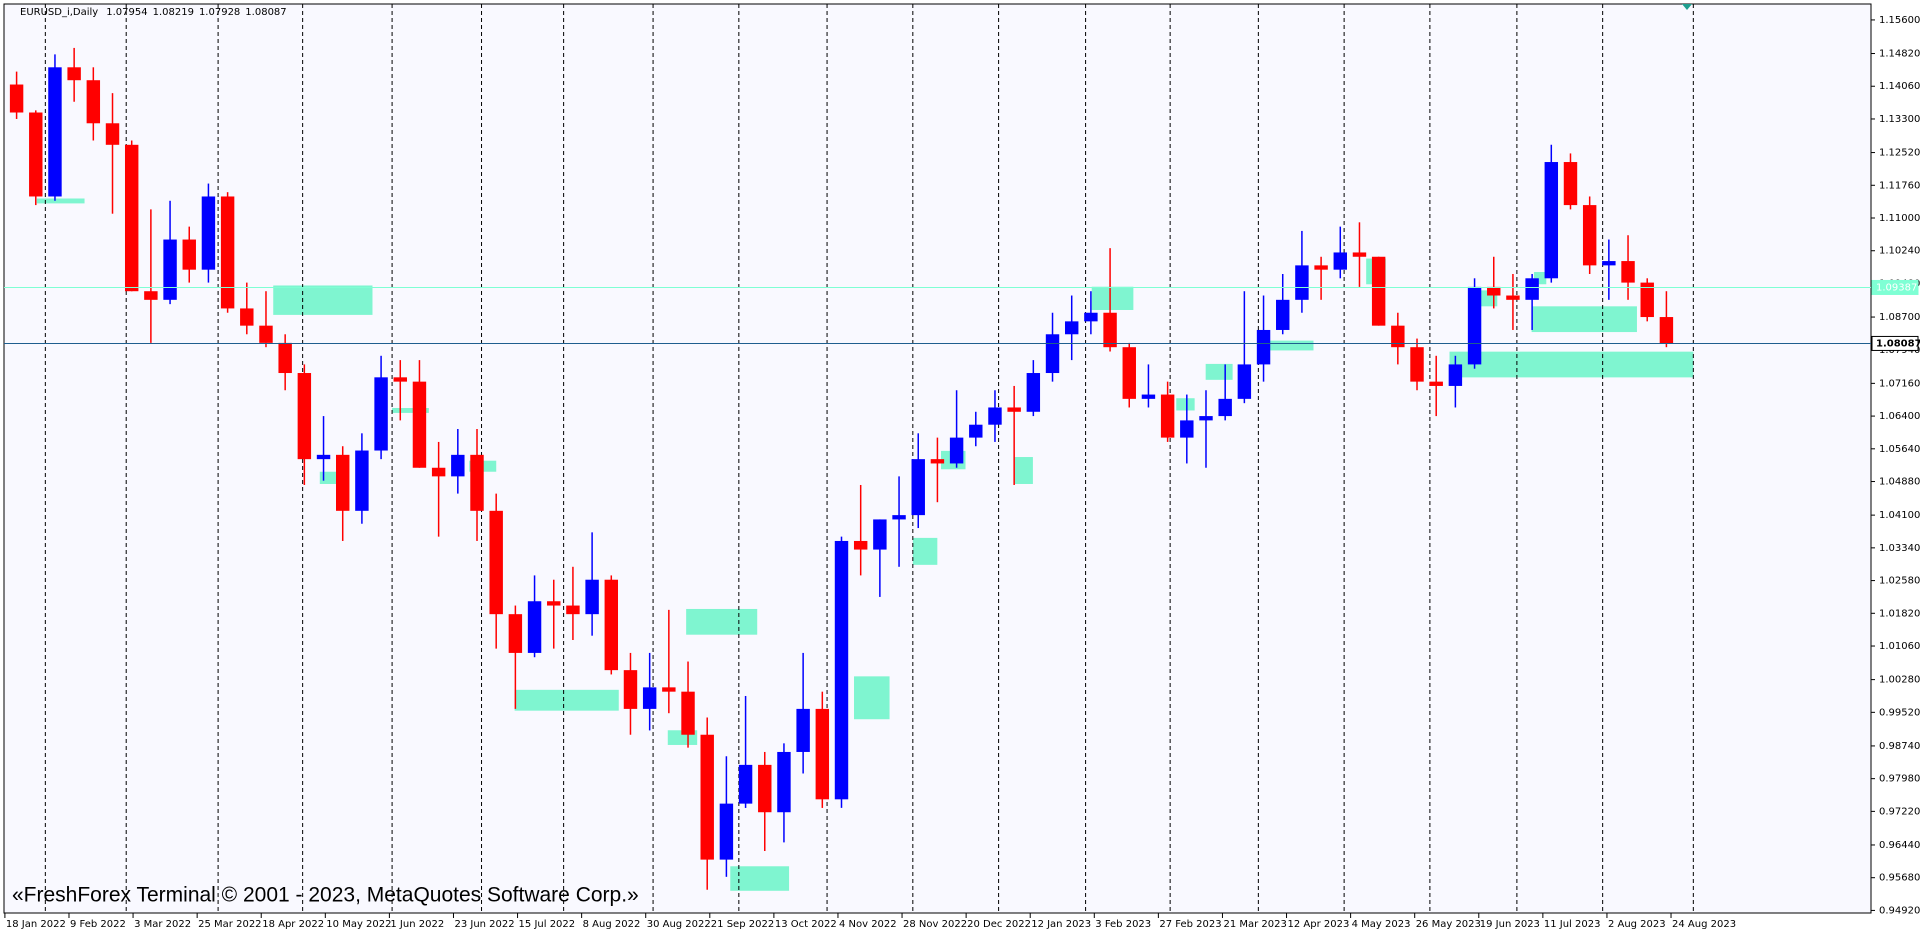  Describe the element at coordinates (1899, 878) in the screenshot. I see `y-tick-label: 0.95680` at that location.